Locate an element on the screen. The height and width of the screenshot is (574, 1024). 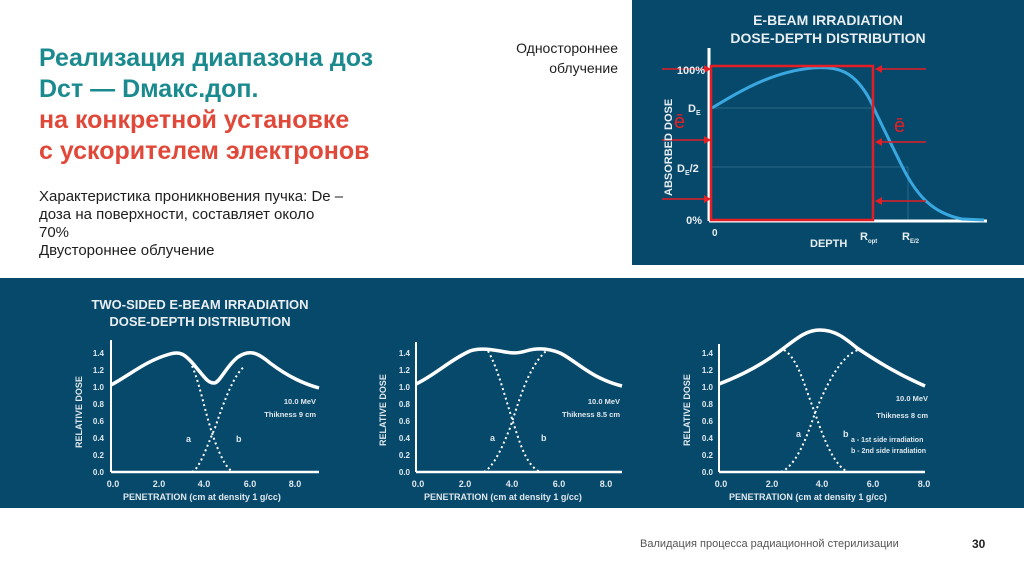
svg-text: a - 1st side irradiation is located at coordinates (887, 440).